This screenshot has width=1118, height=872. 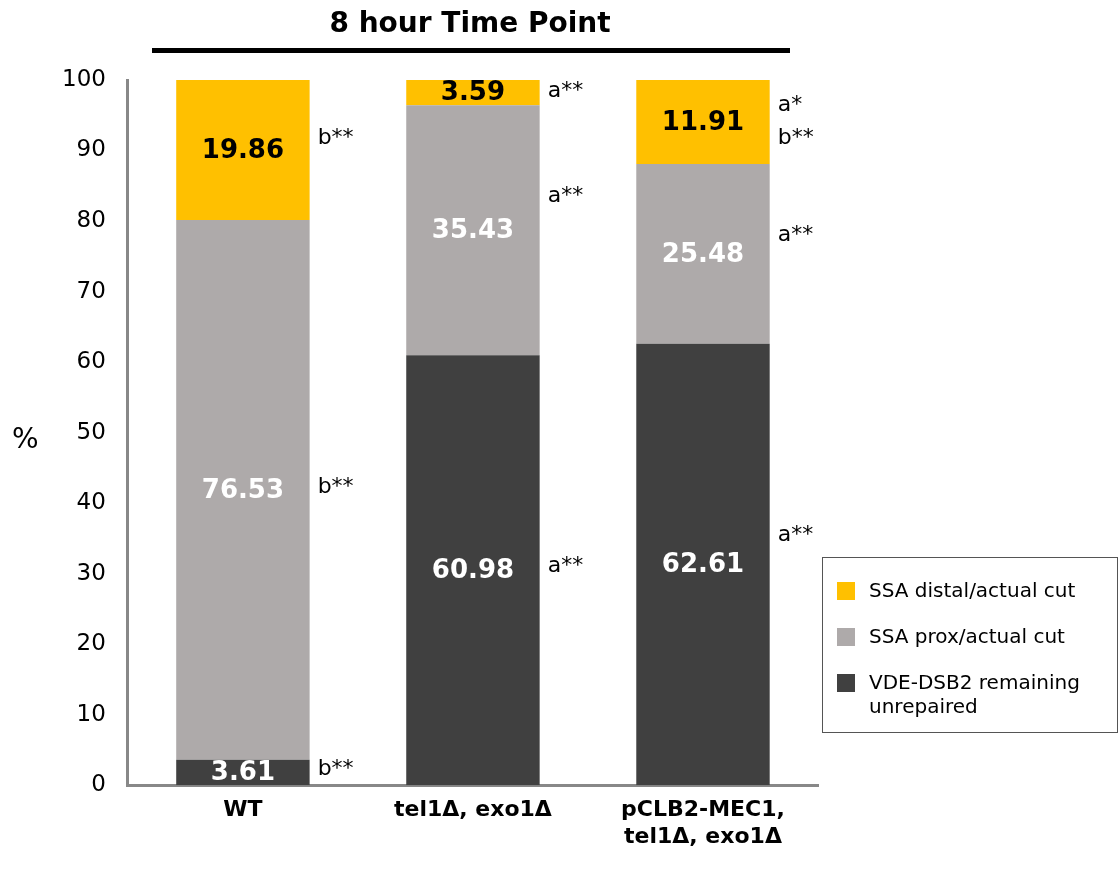 I want to click on data-label: 60.98, so click(x=473, y=568).